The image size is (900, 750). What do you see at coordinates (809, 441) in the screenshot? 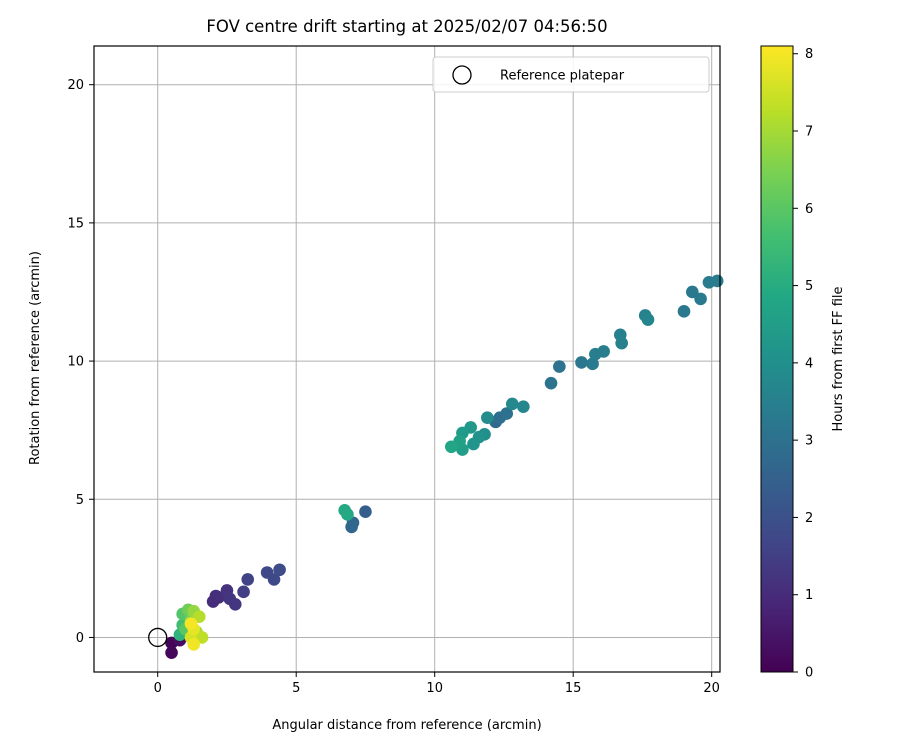
I see `colorbar-tick-label: 3` at bounding box center [809, 441].